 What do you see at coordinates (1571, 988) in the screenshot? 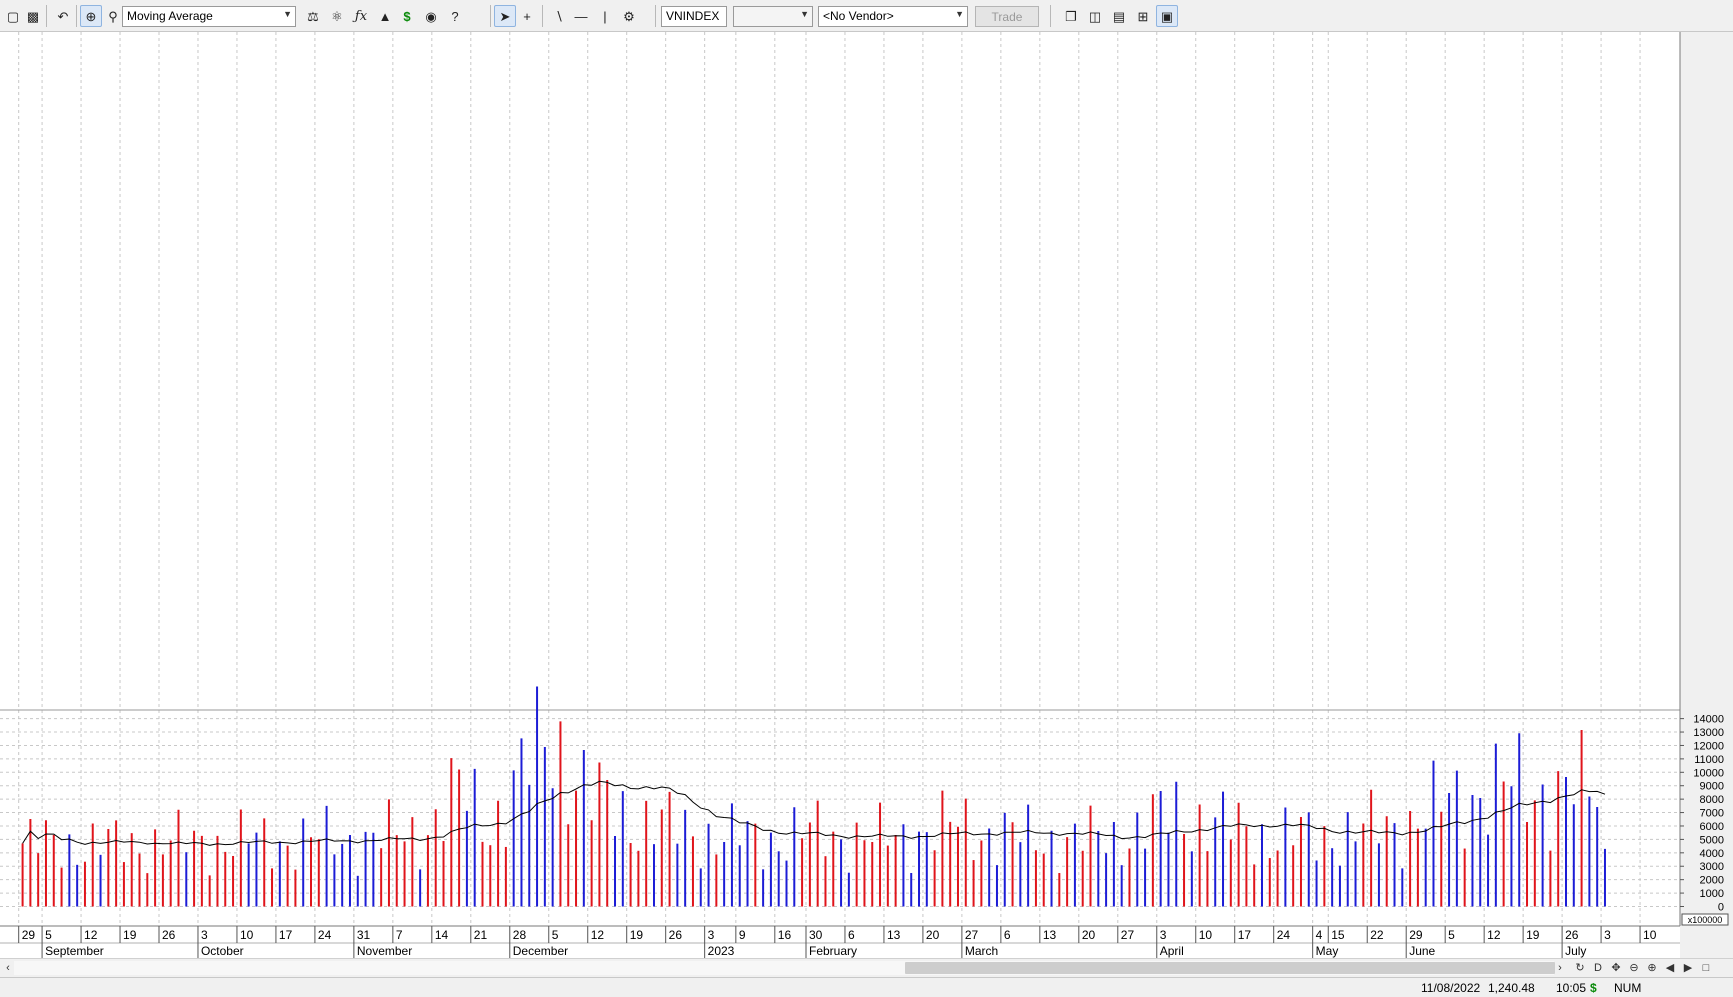
I see `status-time: 10:05` at bounding box center [1571, 988].